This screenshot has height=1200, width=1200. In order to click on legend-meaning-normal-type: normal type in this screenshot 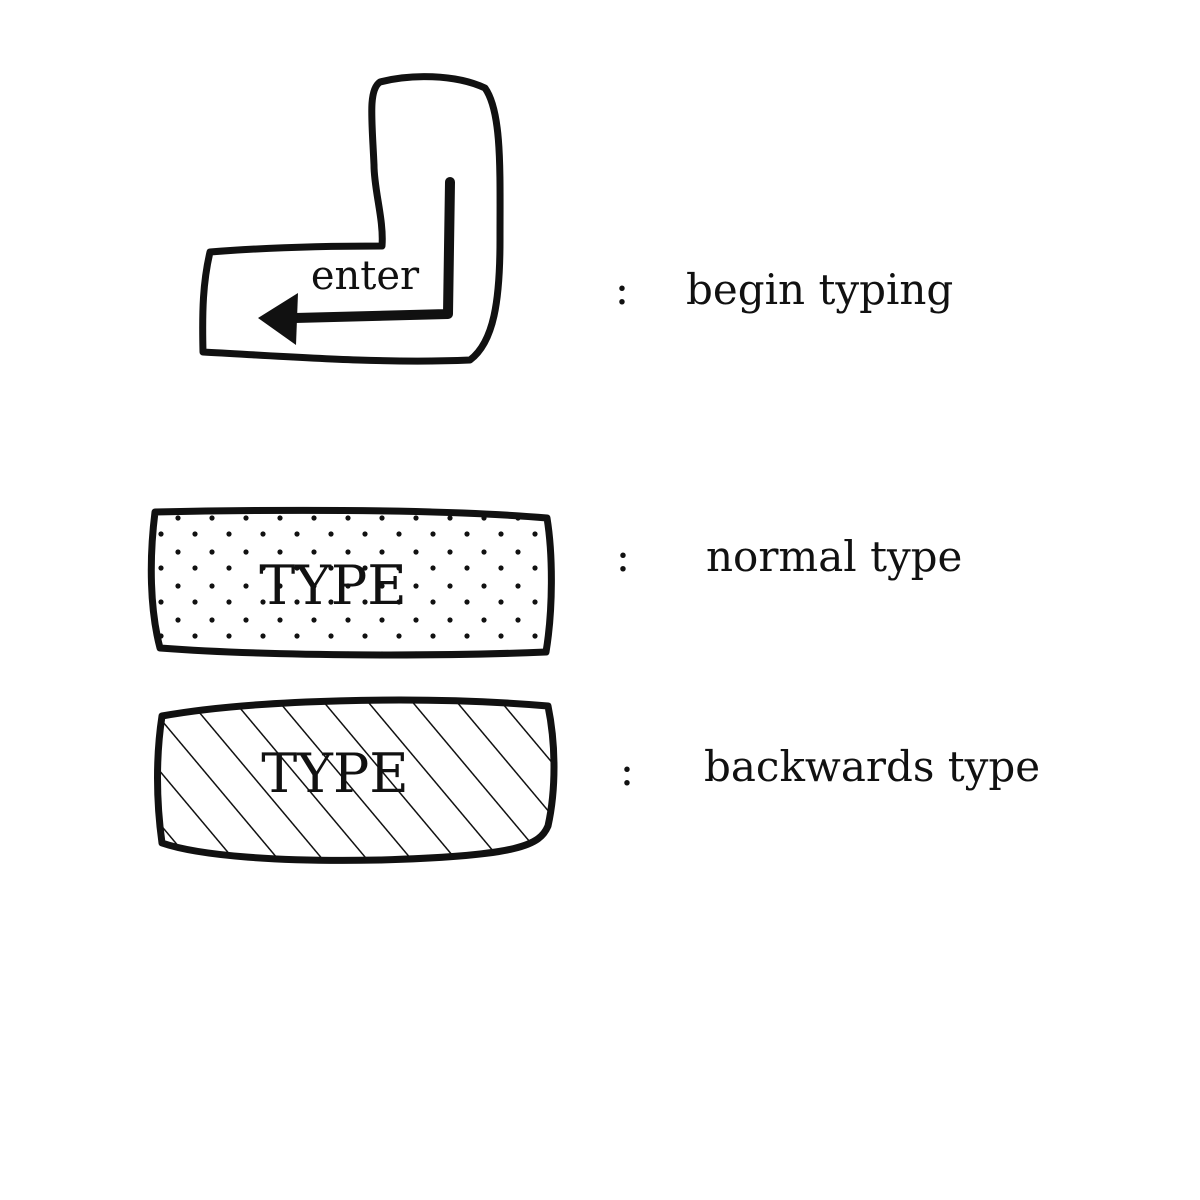, I will do `click(834, 556)`.